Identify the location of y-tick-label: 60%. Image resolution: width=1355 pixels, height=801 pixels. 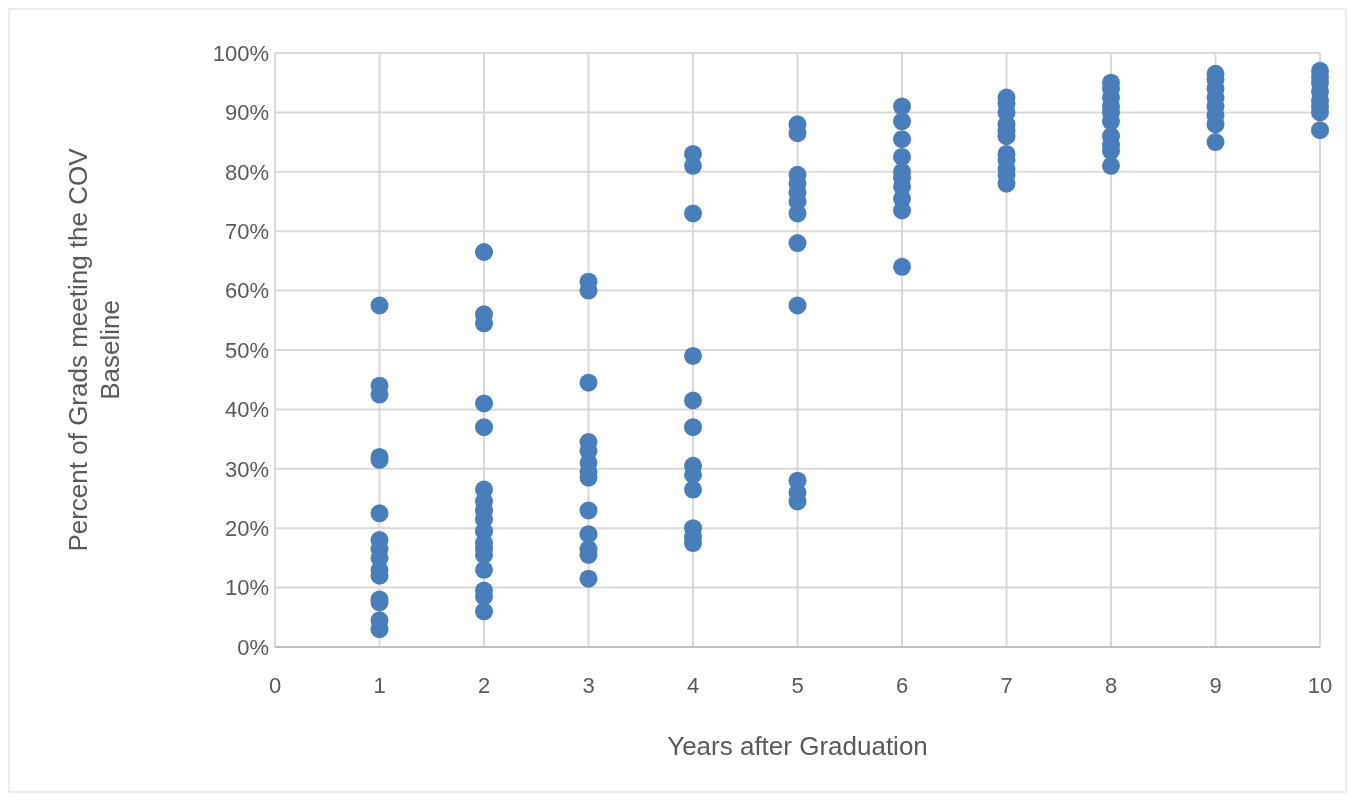
(246, 291).